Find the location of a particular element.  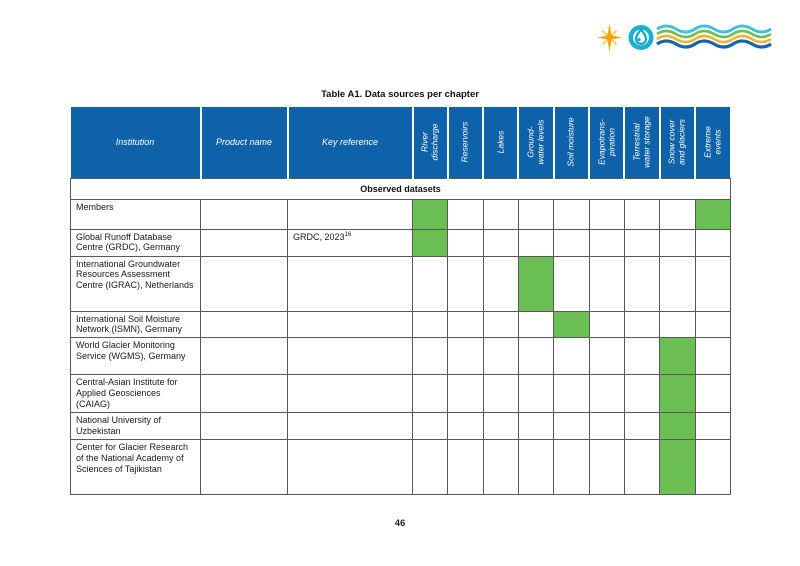

column-header-product-name: Product name is located at coordinates (243, 142).